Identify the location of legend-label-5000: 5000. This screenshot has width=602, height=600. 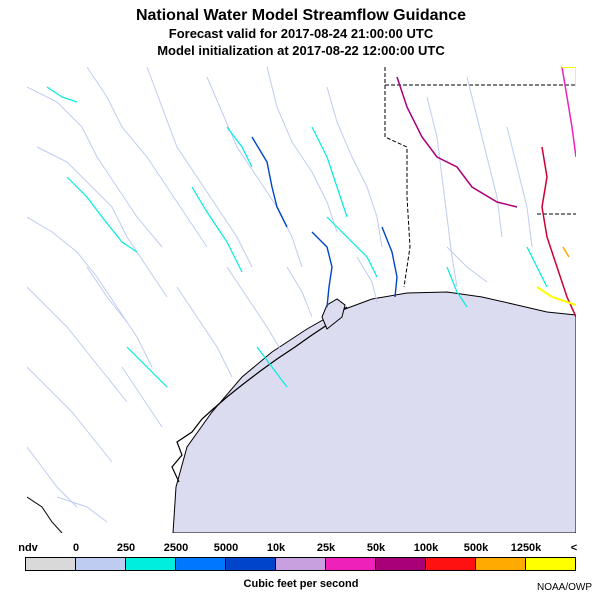
(226, 548).